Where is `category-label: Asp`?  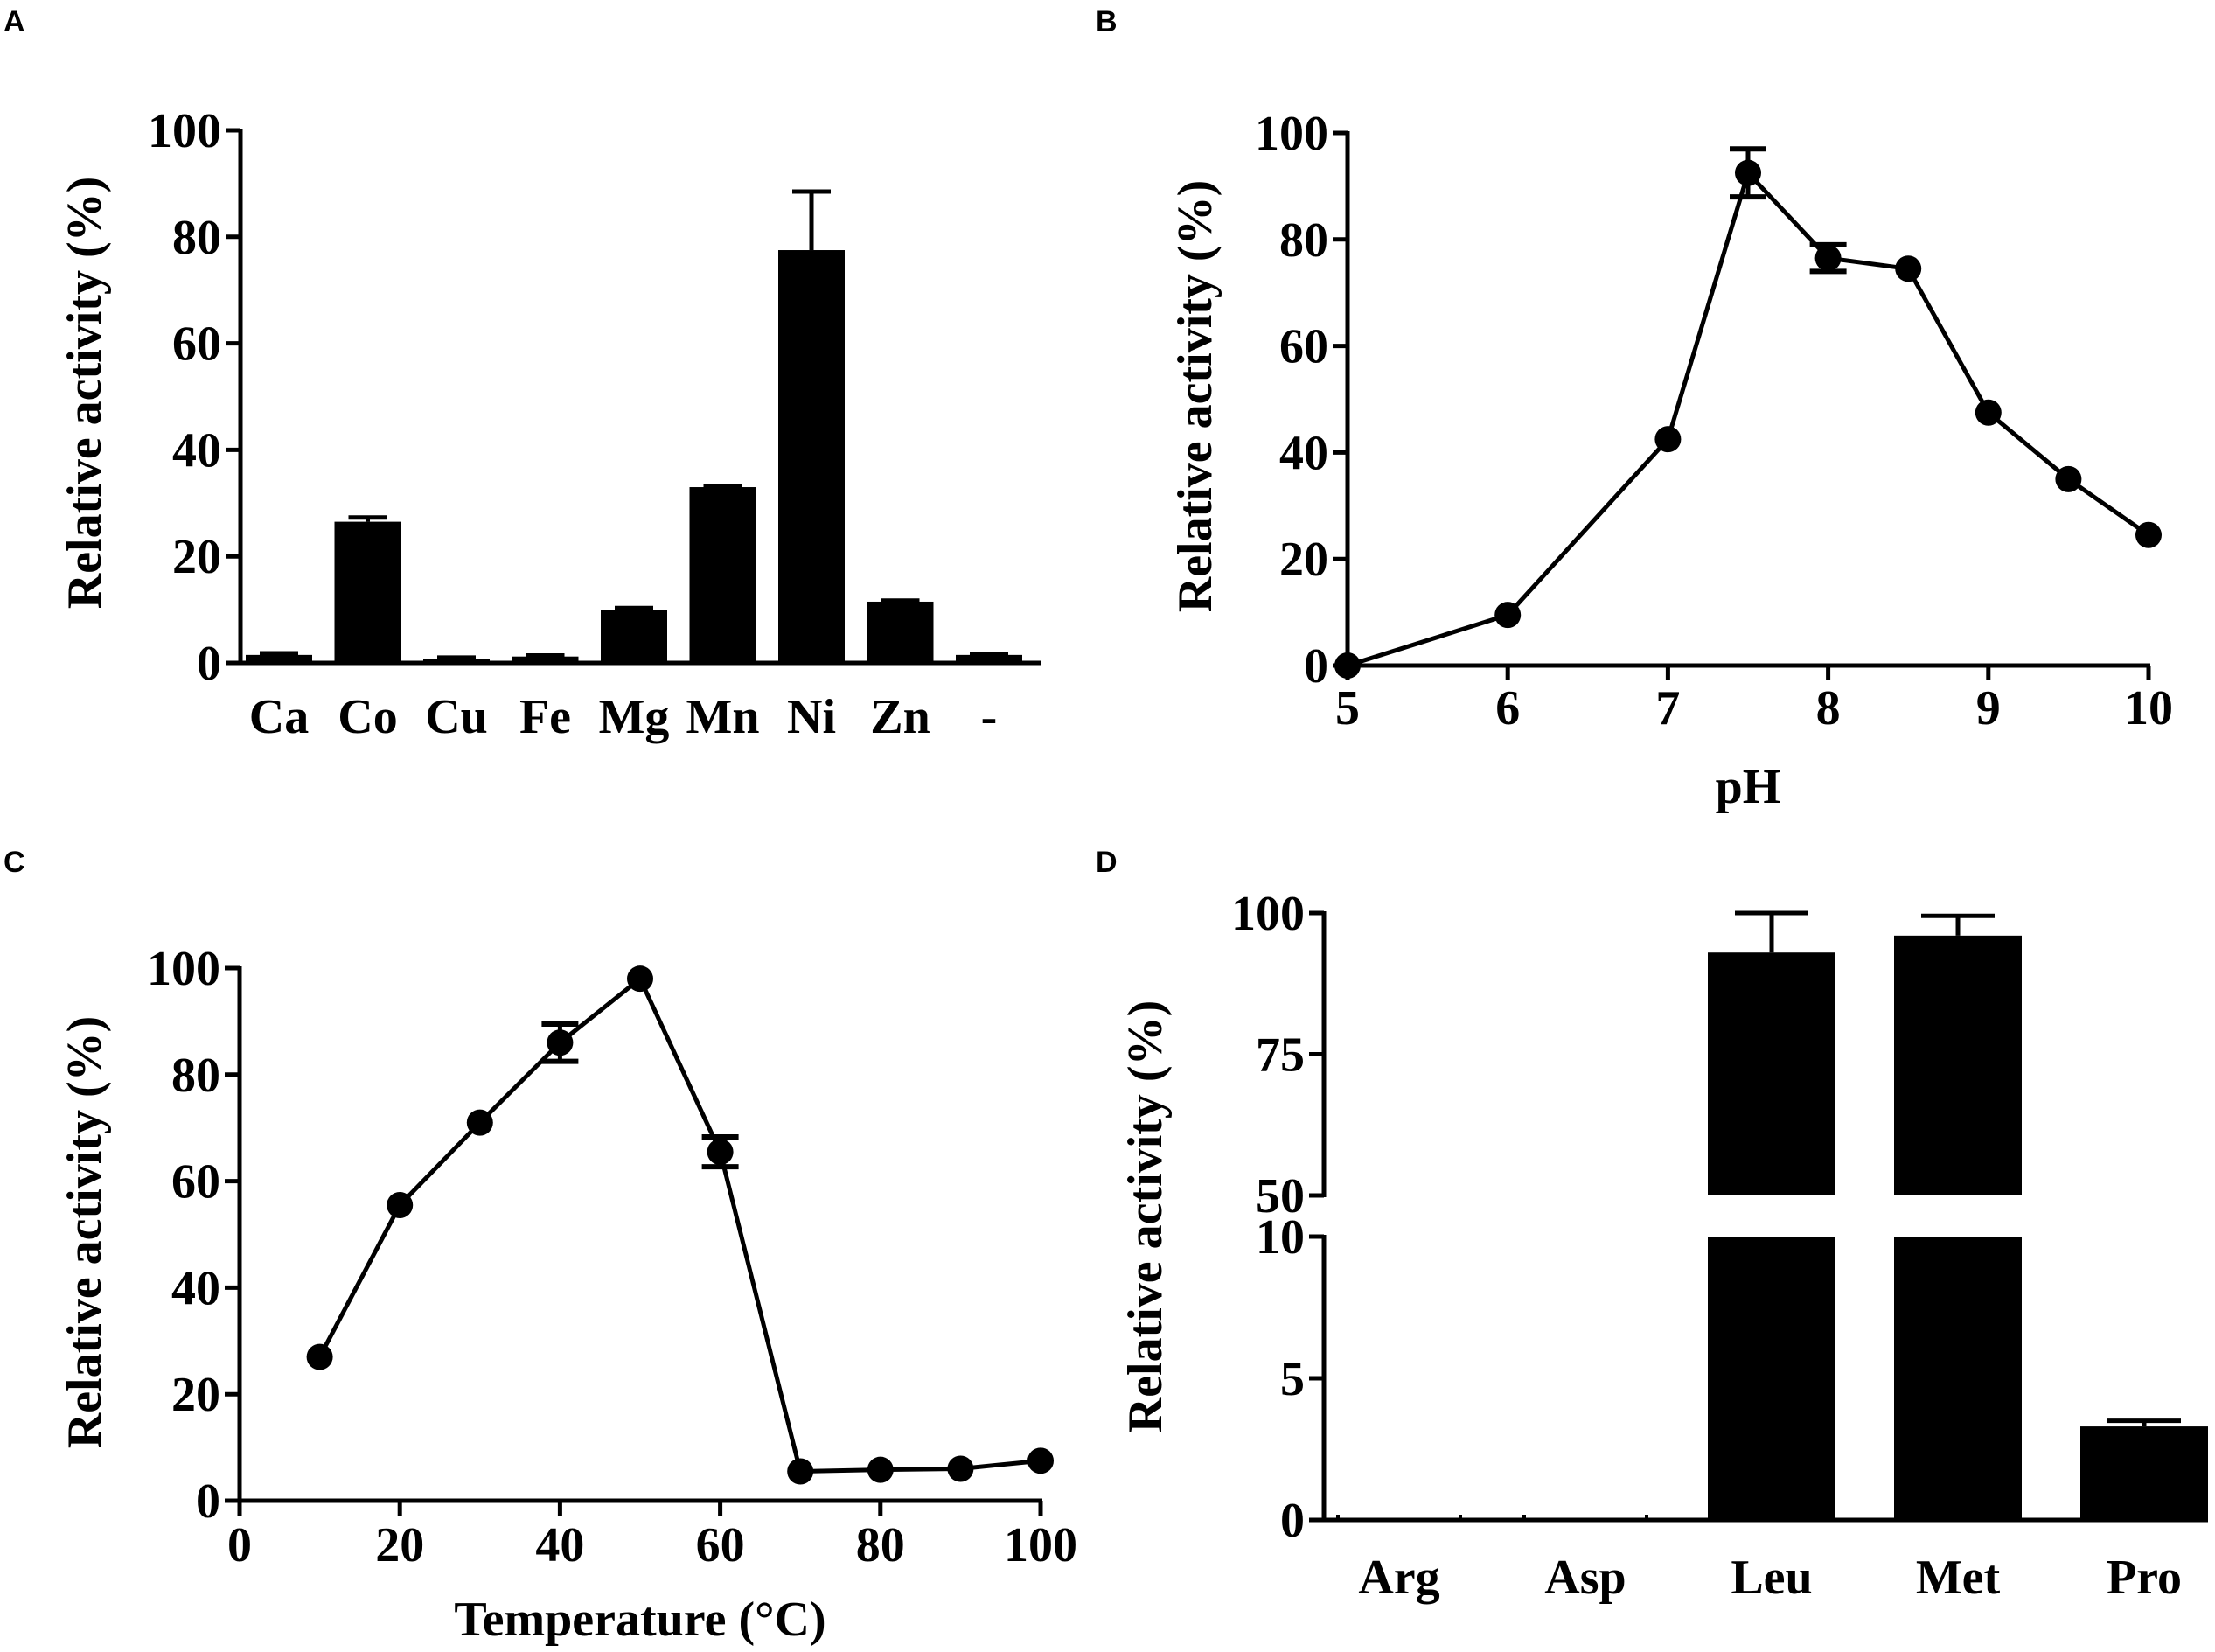
category-label: Asp is located at coordinates (1585, 1578).